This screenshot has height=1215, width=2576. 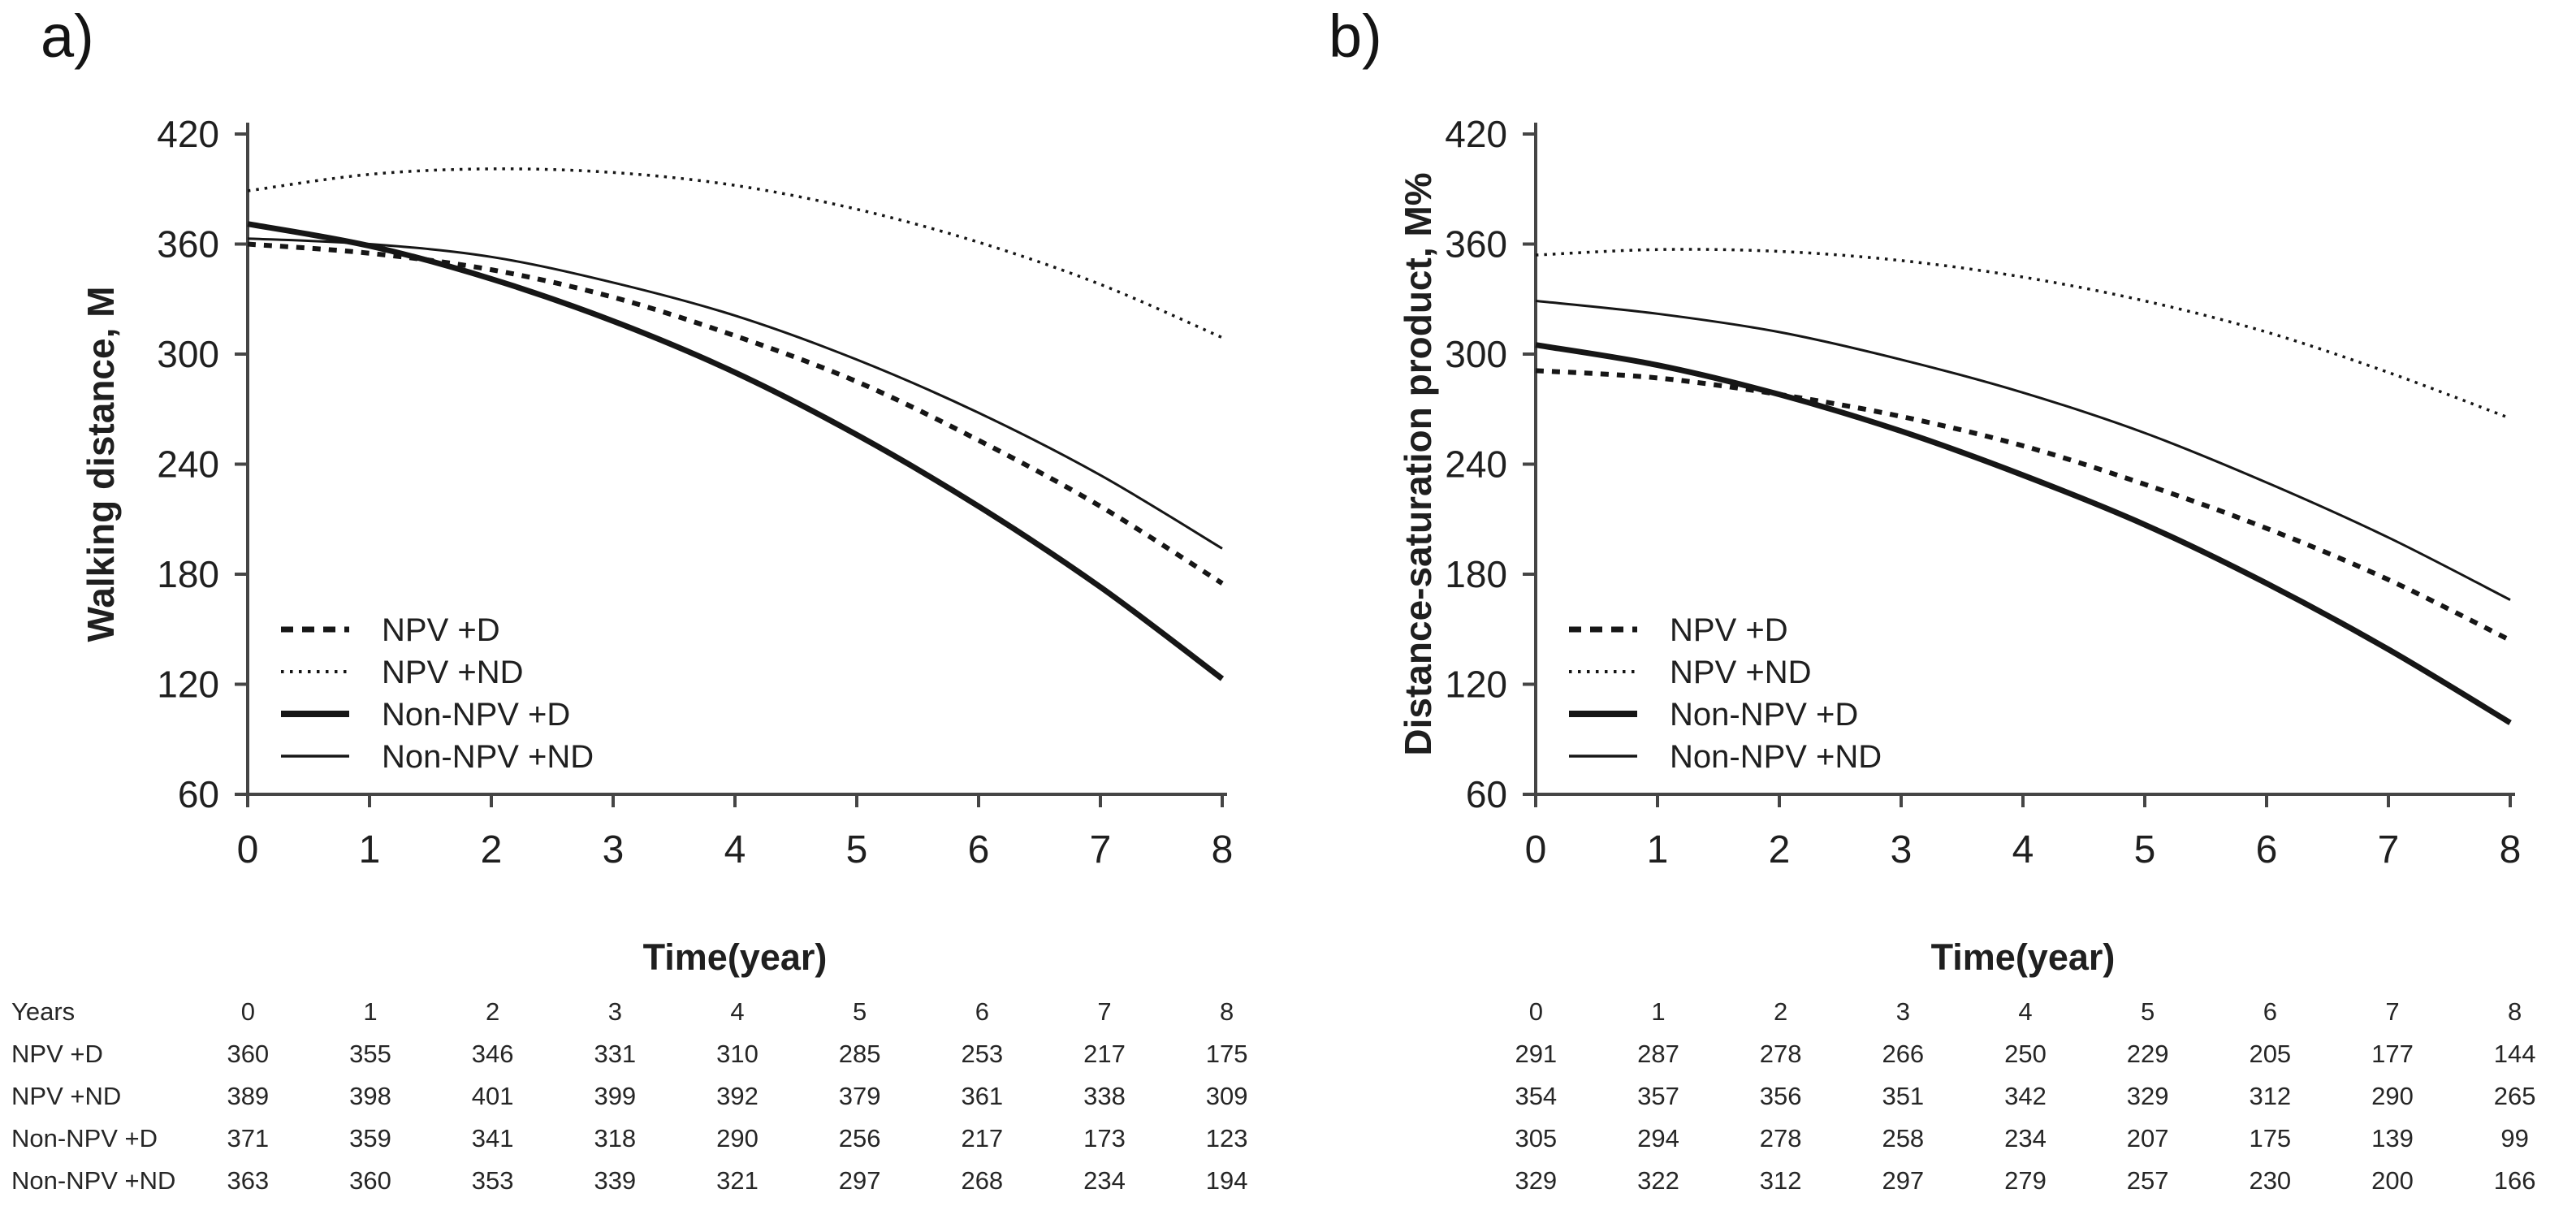 What do you see at coordinates (2145, 849) in the screenshot?
I see `x-tick-label: 5` at bounding box center [2145, 849].